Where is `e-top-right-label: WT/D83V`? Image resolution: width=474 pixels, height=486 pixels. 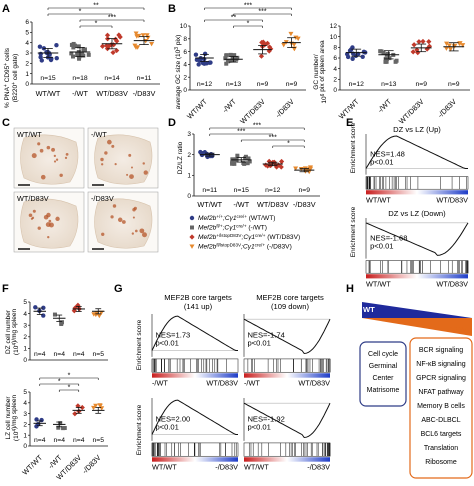 e-top-right-label: WT/D83V is located at coordinates (452, 199).